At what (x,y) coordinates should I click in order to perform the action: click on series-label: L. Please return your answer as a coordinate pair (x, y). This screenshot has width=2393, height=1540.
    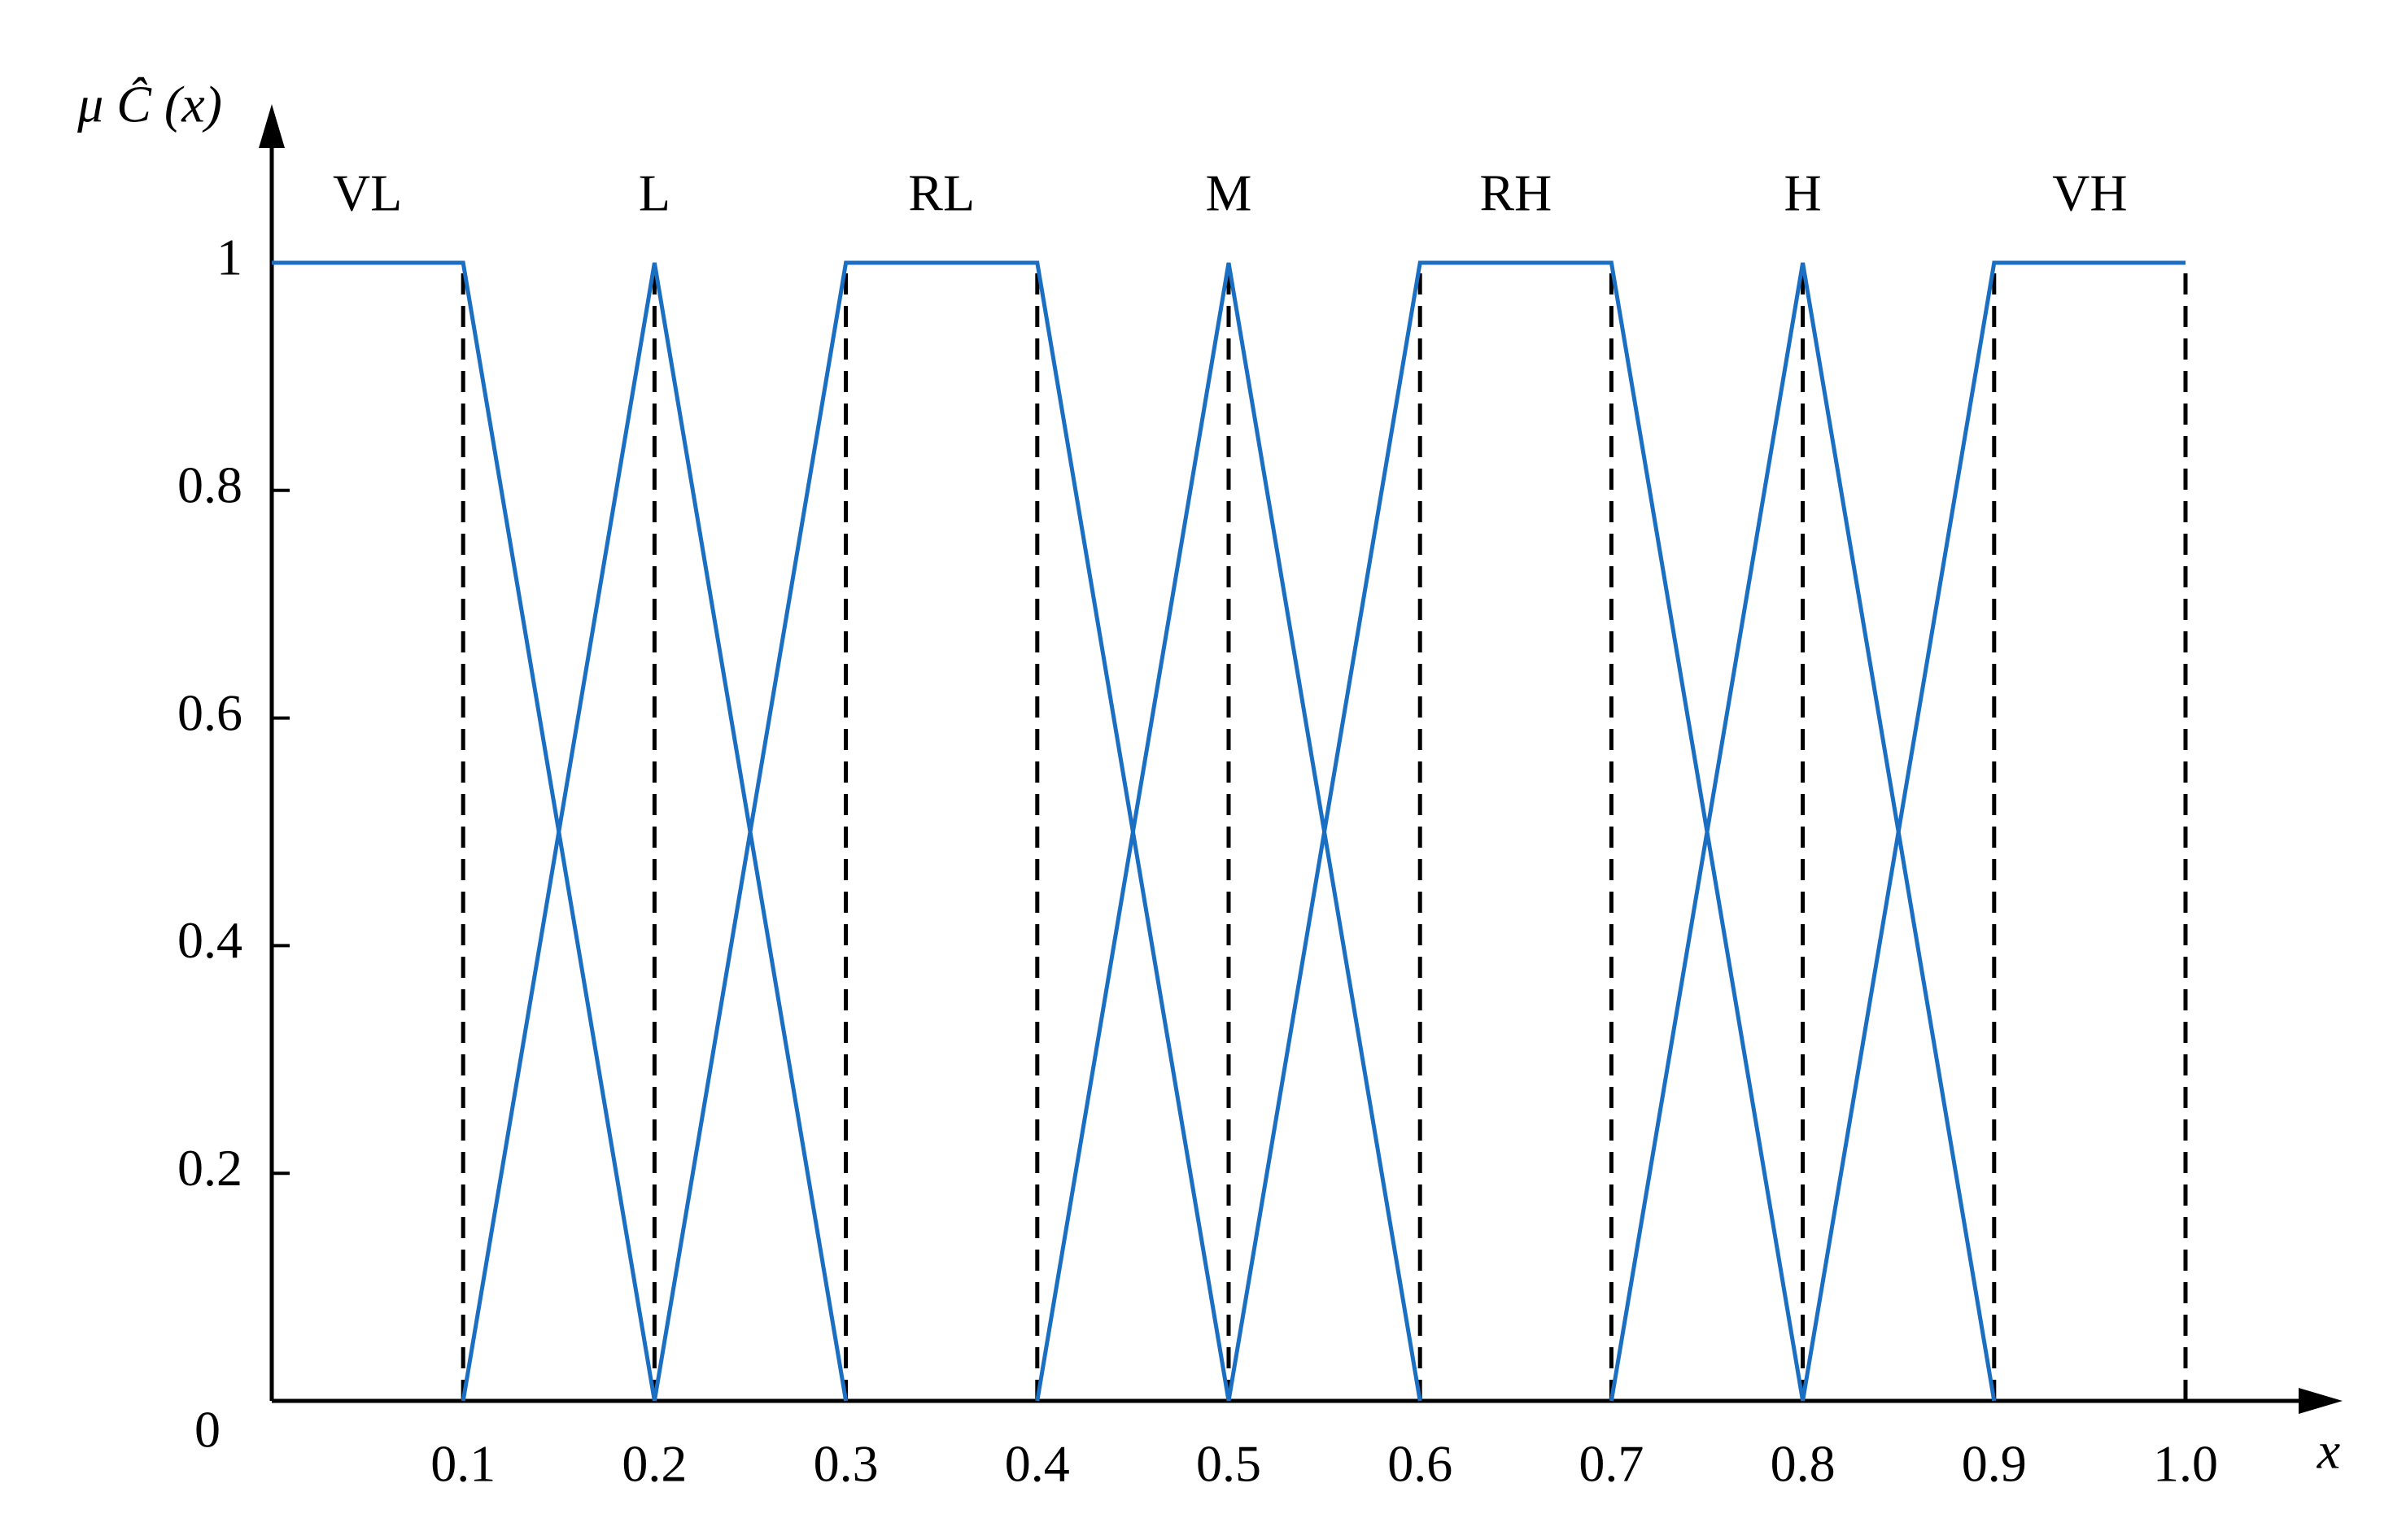
    Looking at the image, I should click on (654, 193).